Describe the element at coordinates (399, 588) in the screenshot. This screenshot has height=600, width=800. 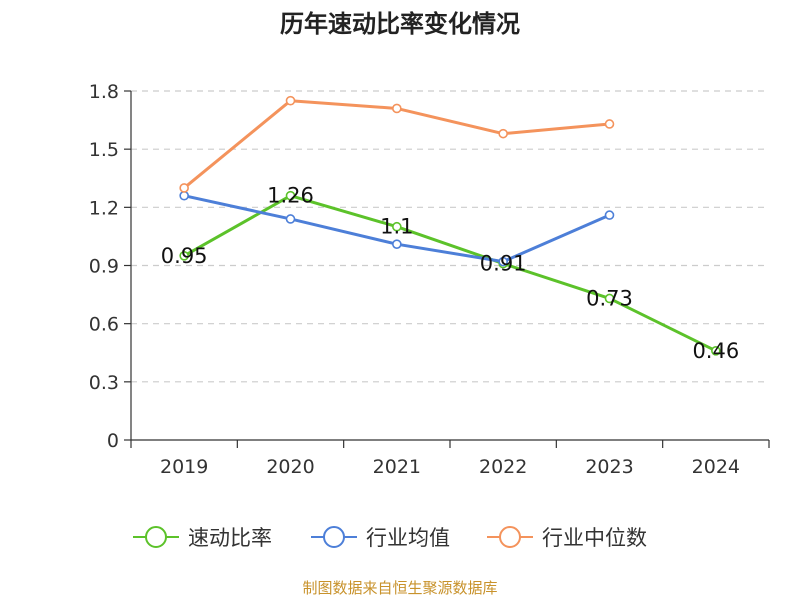
I see `data-source-note: 制图数据来自恒生聚源数据库` at that location.